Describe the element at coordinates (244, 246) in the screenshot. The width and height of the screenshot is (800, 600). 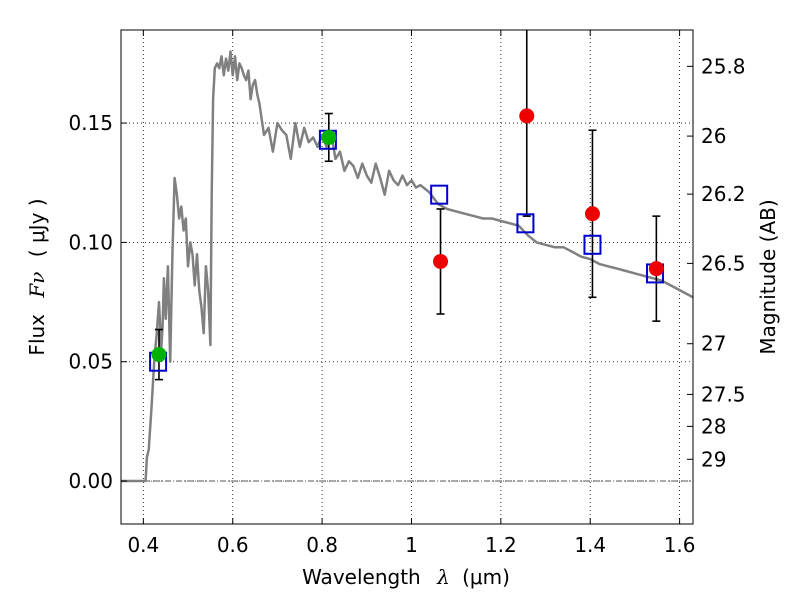
I see `detection-layer` at that location.